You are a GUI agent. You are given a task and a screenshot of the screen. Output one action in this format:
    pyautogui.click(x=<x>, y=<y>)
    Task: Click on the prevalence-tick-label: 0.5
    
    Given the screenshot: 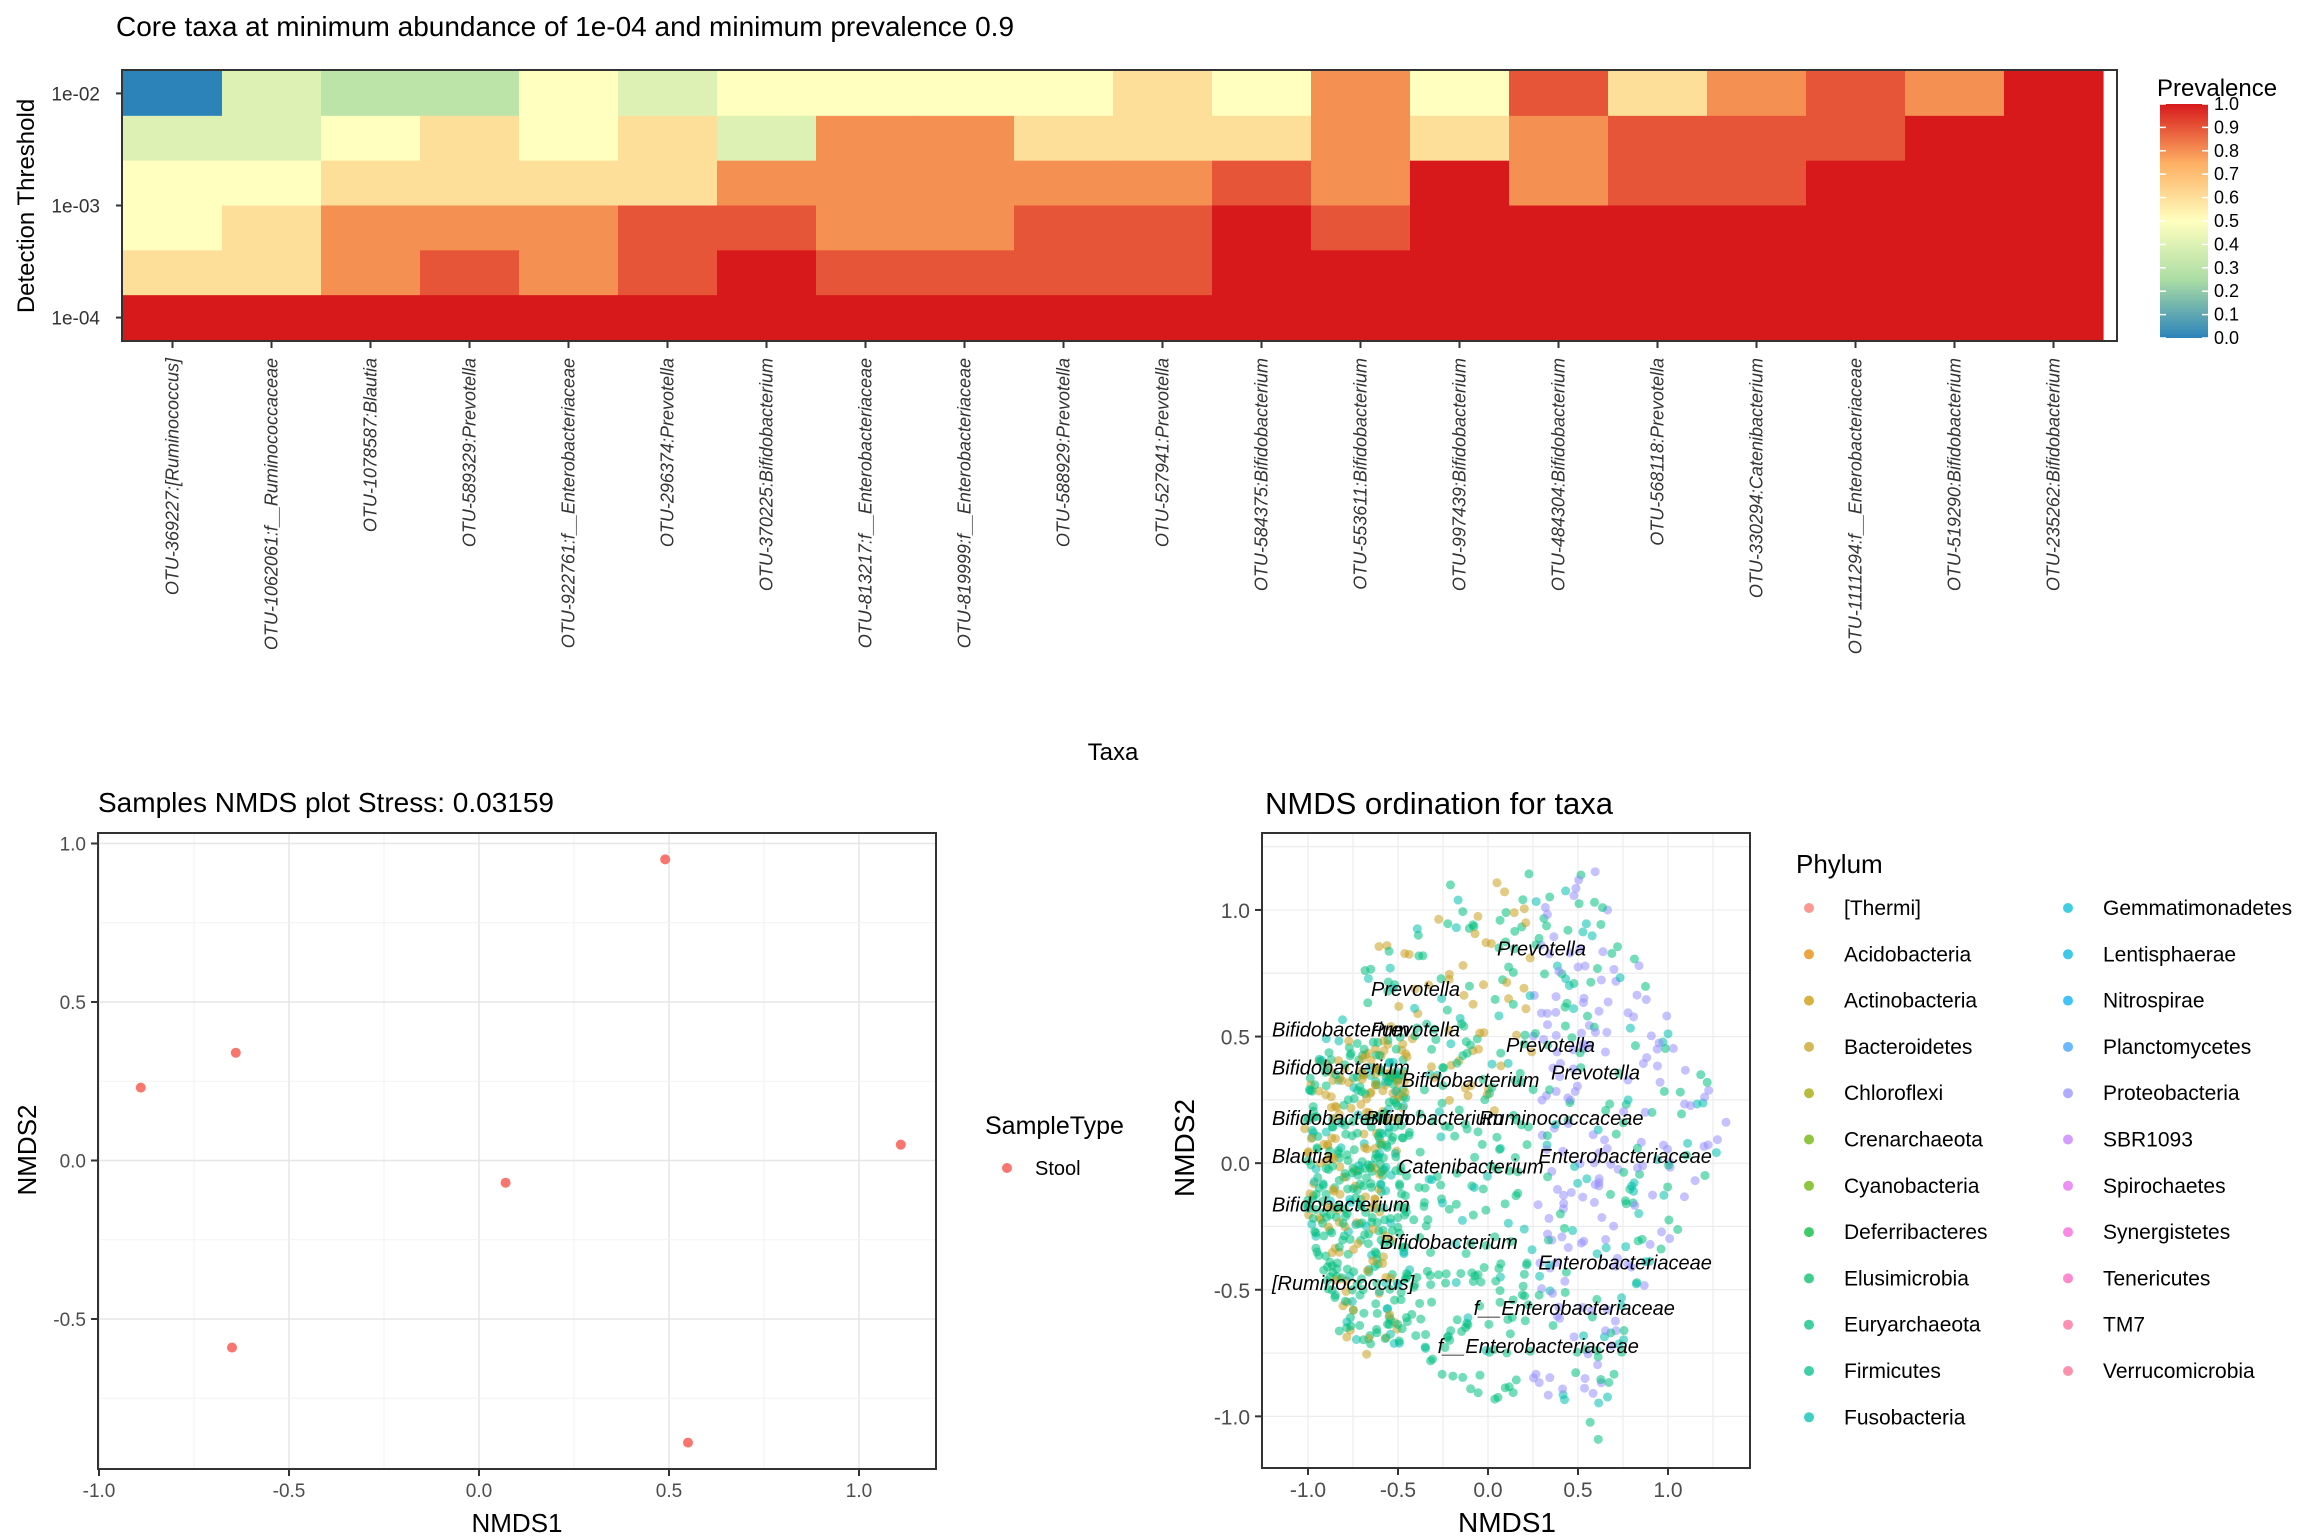 What is the action you would take?
    pyautogui.click(x=2226, y=221)
    